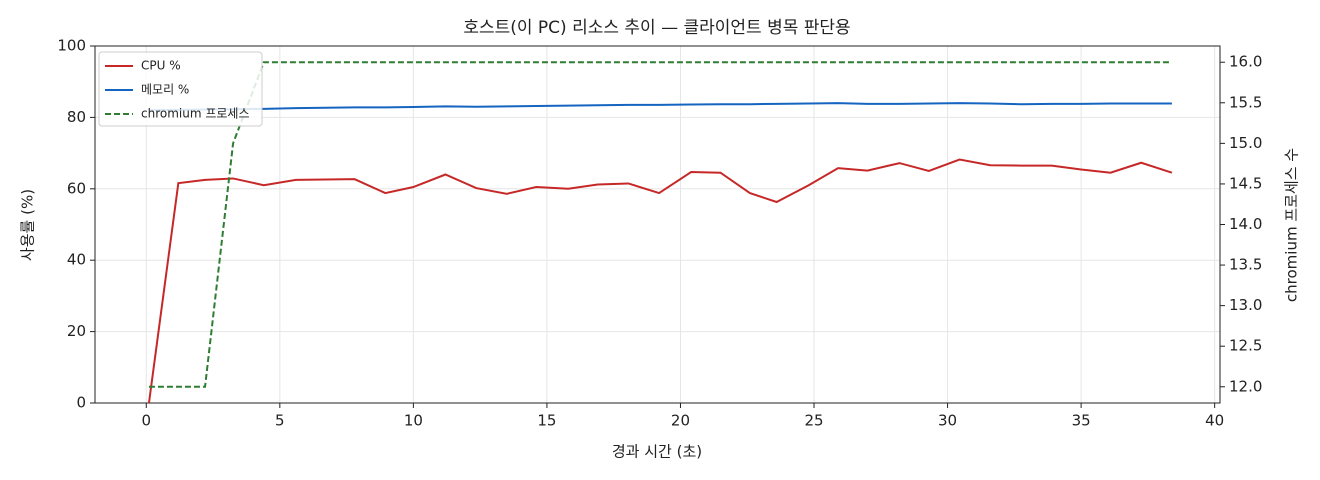 This screenshot has height=480, width=1320. I want to click on x-tick-label: 20, so click(680, 421).